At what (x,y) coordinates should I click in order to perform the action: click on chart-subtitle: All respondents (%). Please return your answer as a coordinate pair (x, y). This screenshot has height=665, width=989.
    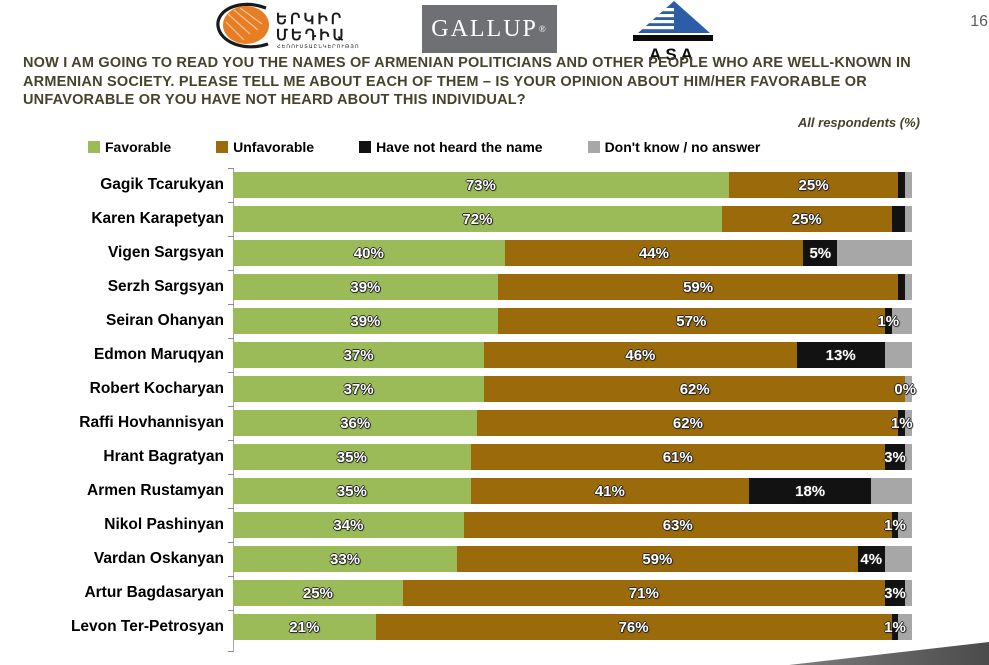
    Looking at the image, I should click on (858, 122).